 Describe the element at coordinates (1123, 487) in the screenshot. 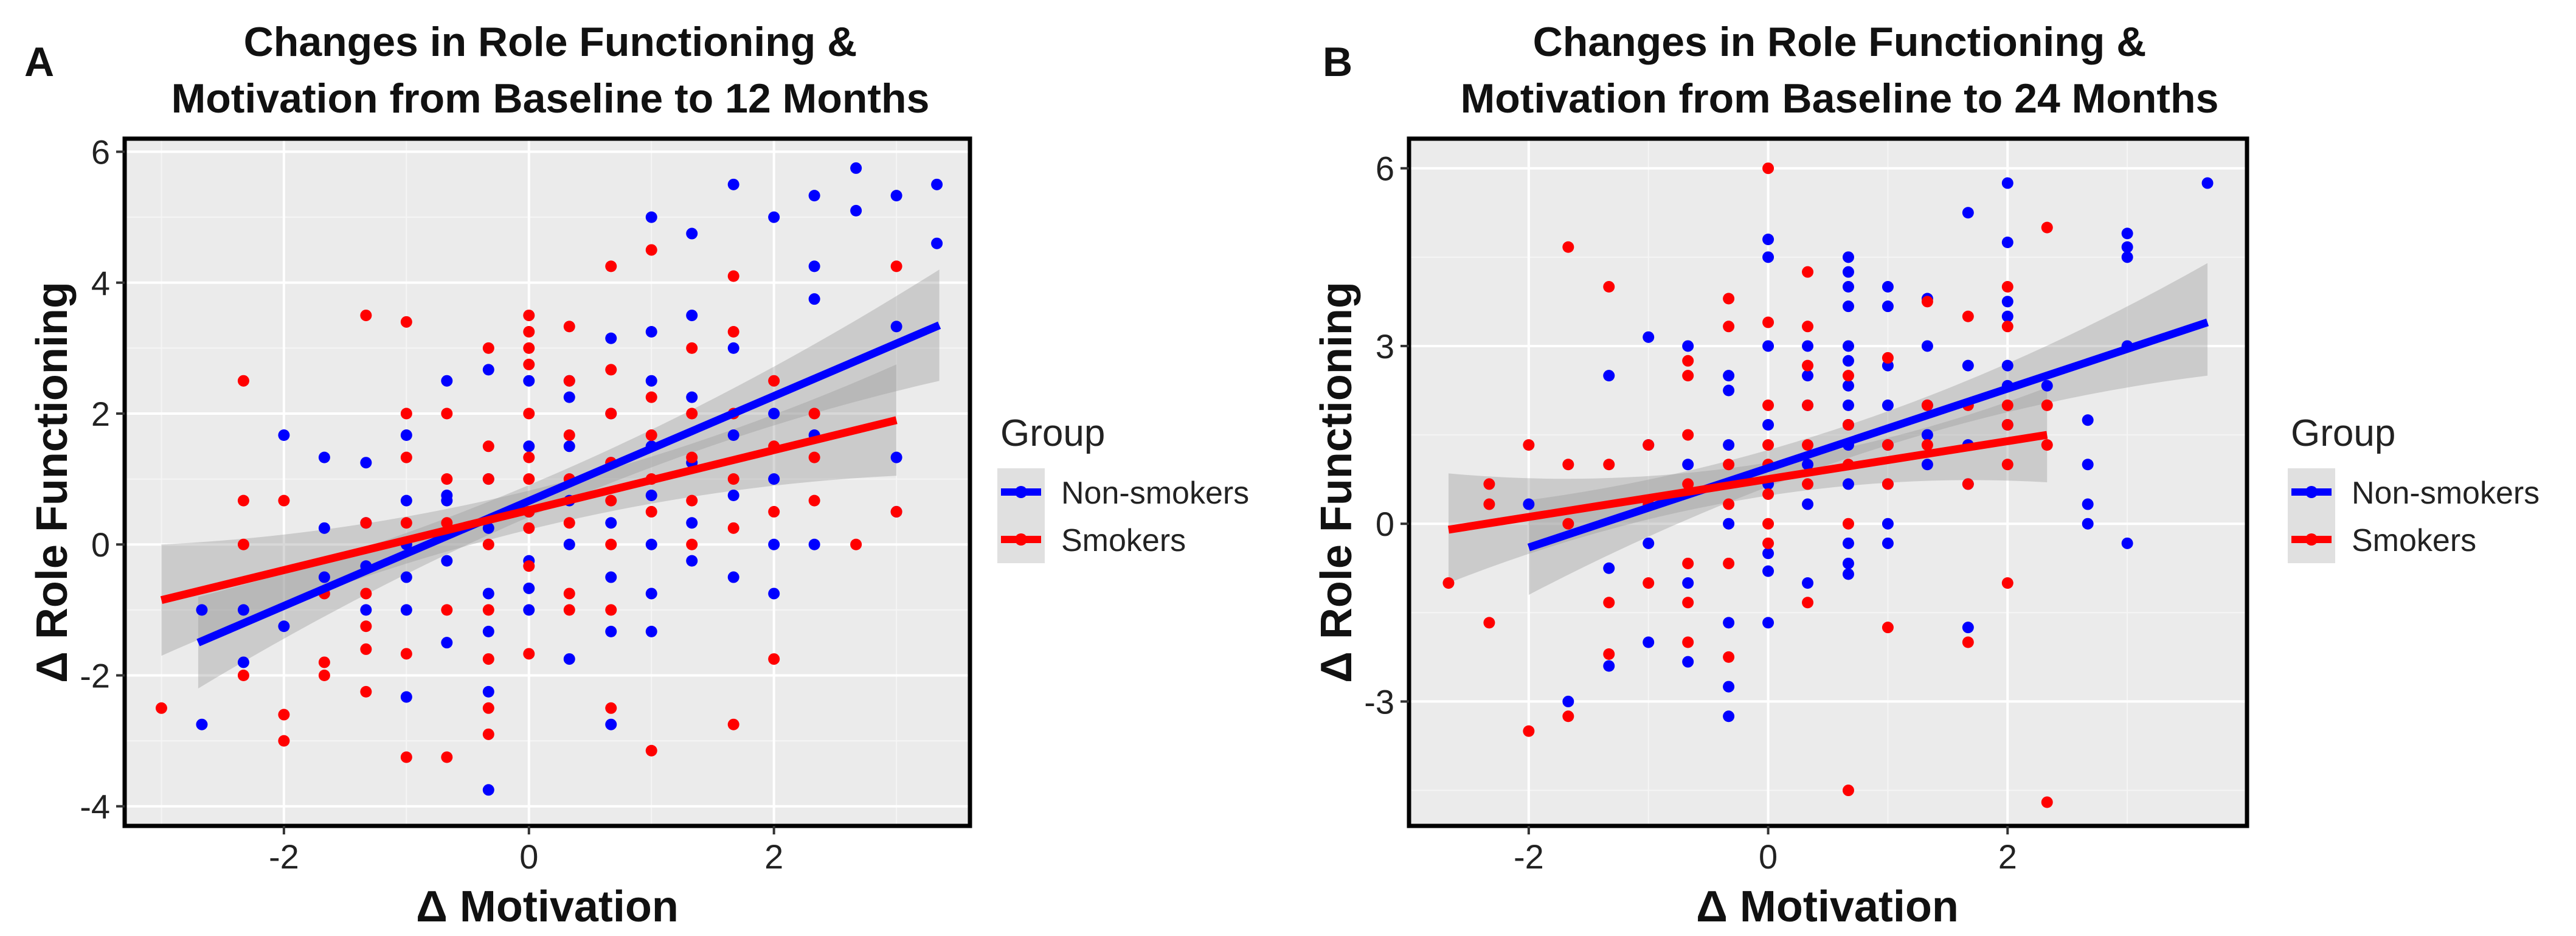

I see `legend-a: Group Non-smokers Smokers` at that location.